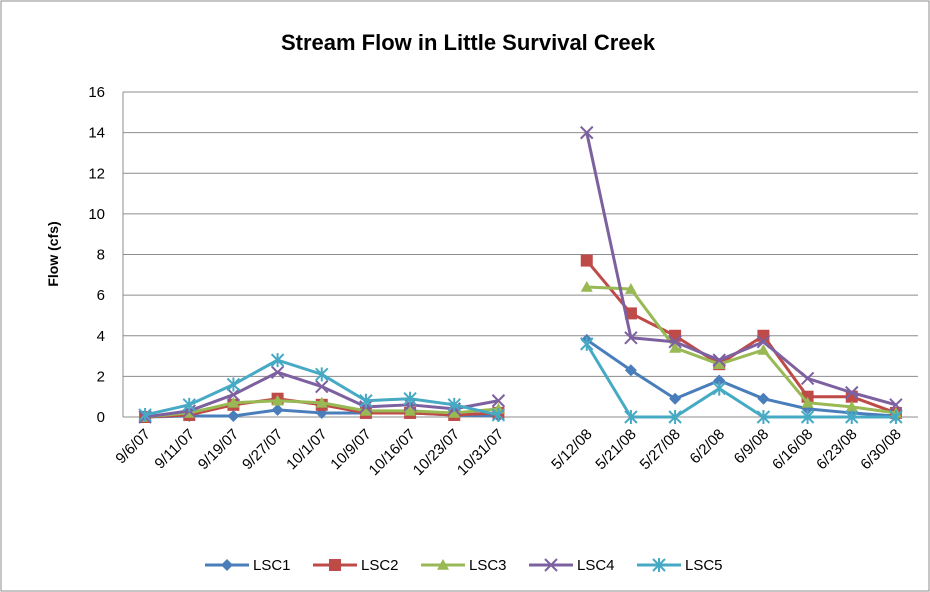  Describe the element at coordinates (96, 133) in the screenshot. I see `y-tick-label: 14` at that location.